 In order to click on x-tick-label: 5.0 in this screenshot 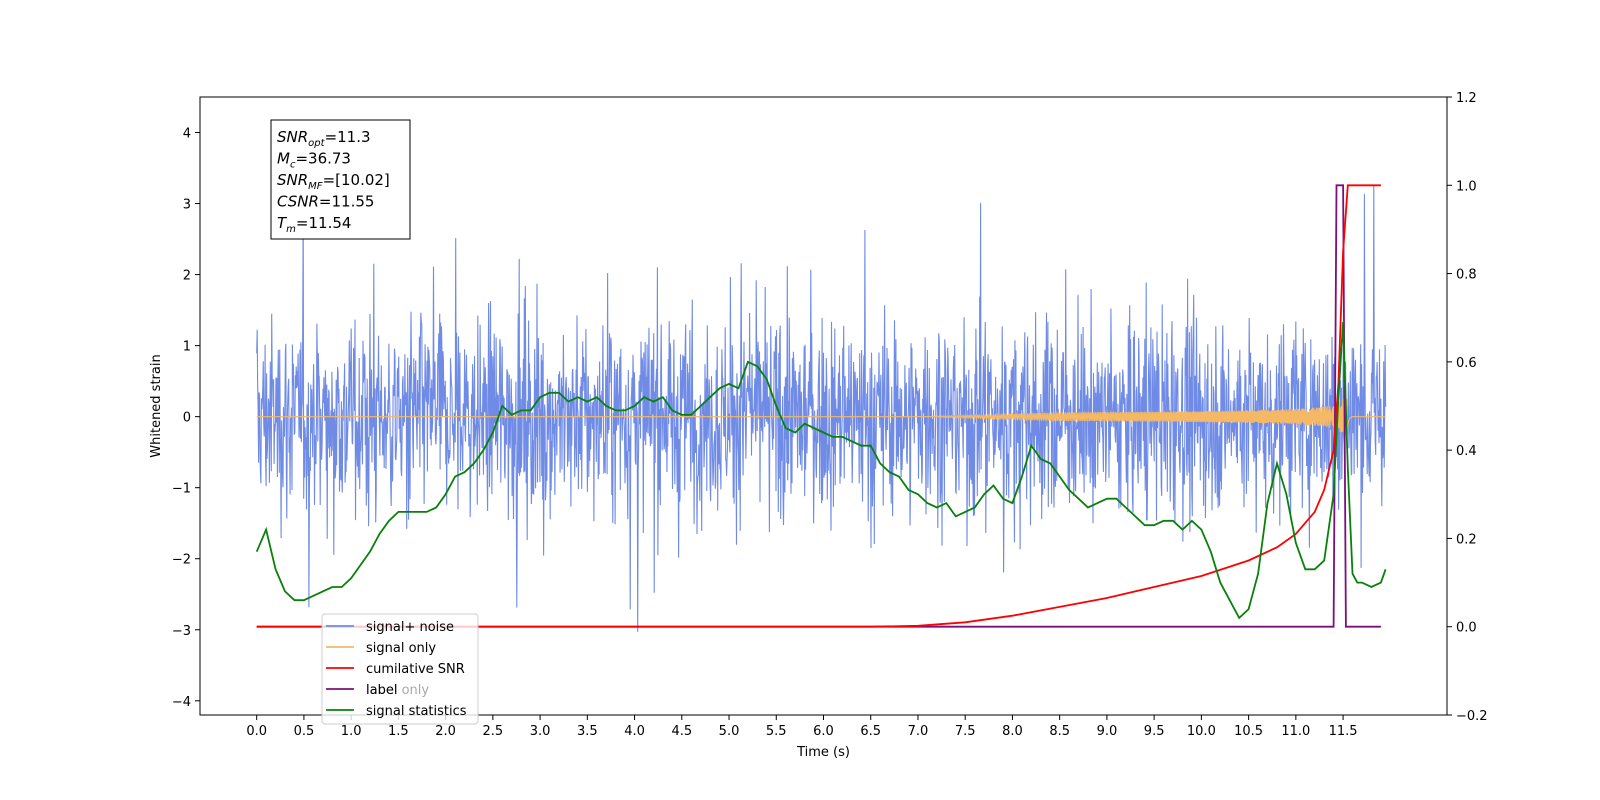, I will do `click(729, 731)`.